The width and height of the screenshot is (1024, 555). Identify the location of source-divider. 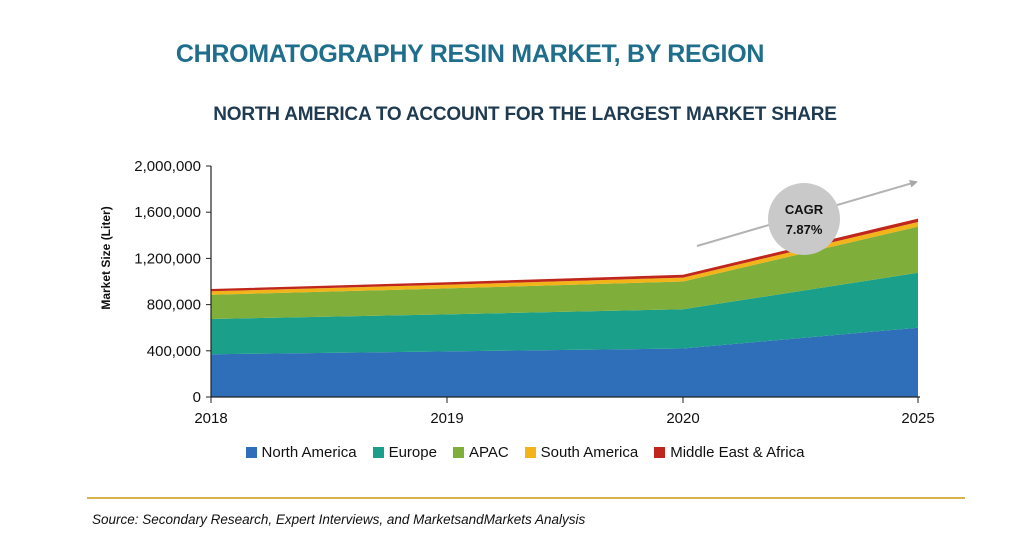
(526, 498).